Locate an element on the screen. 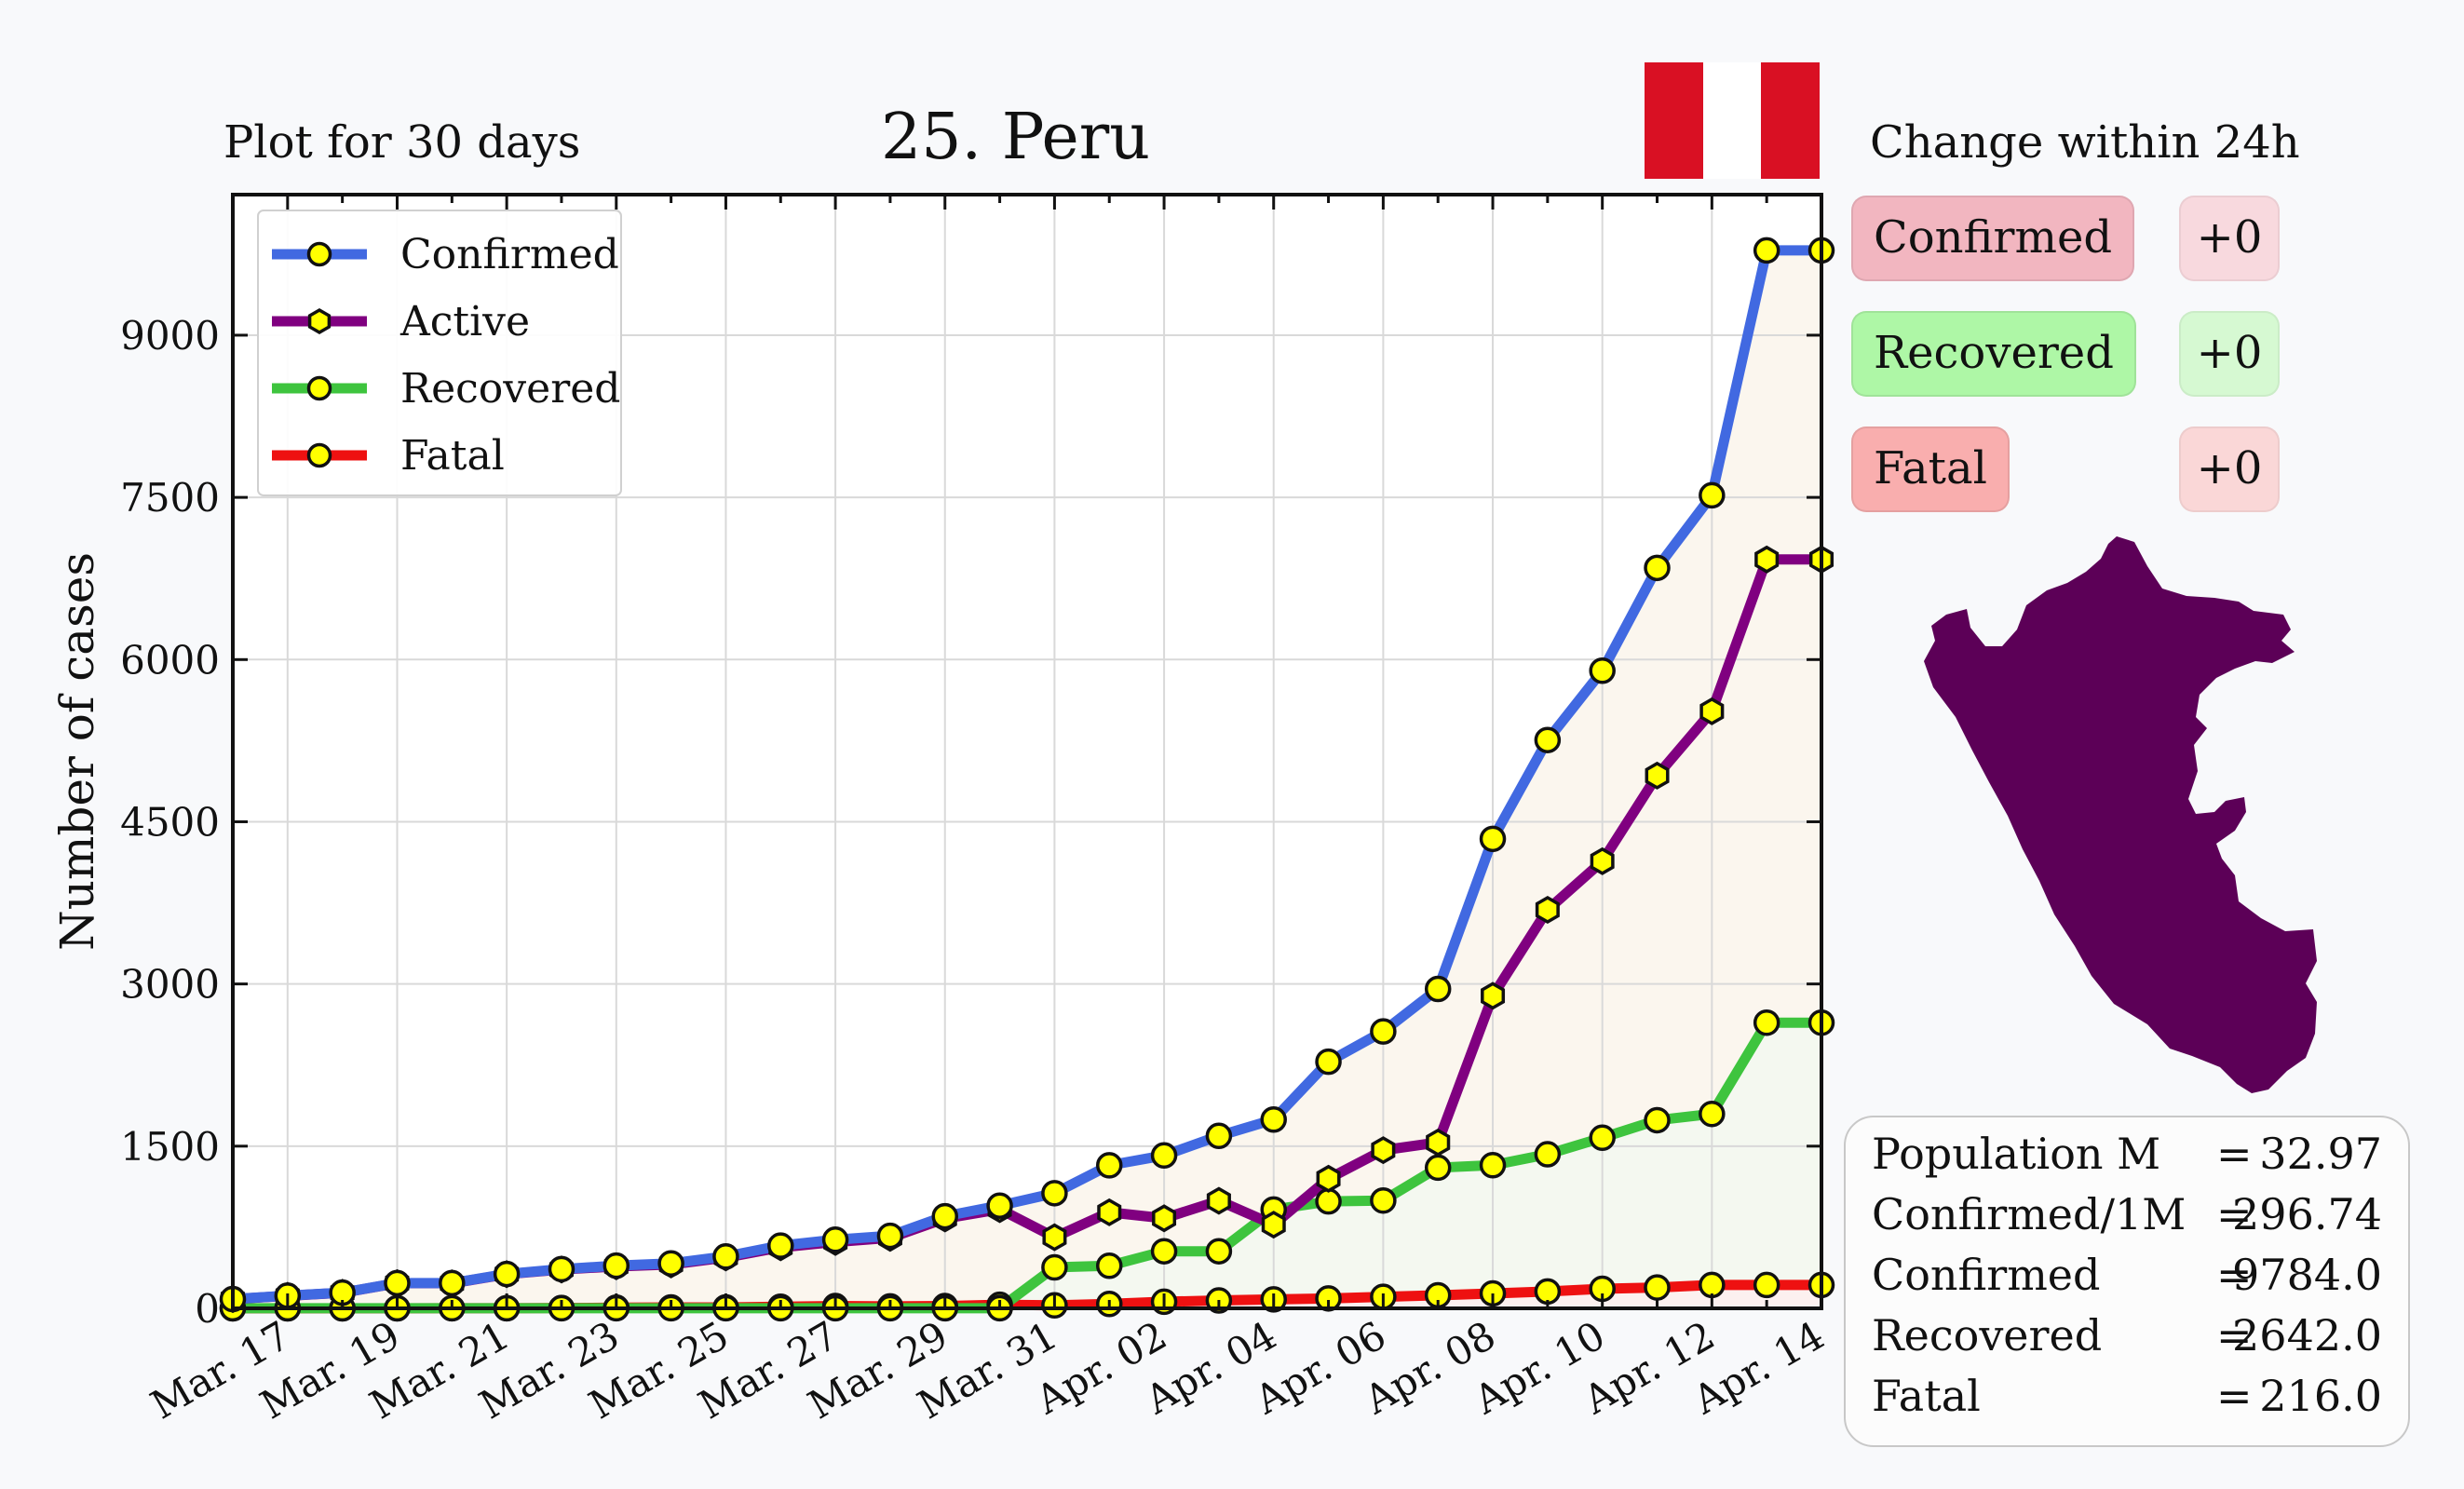 The height and width of the screenshot is (1489, 2464). chart-title: 25. Peru is located at coordinates (1015, 137).